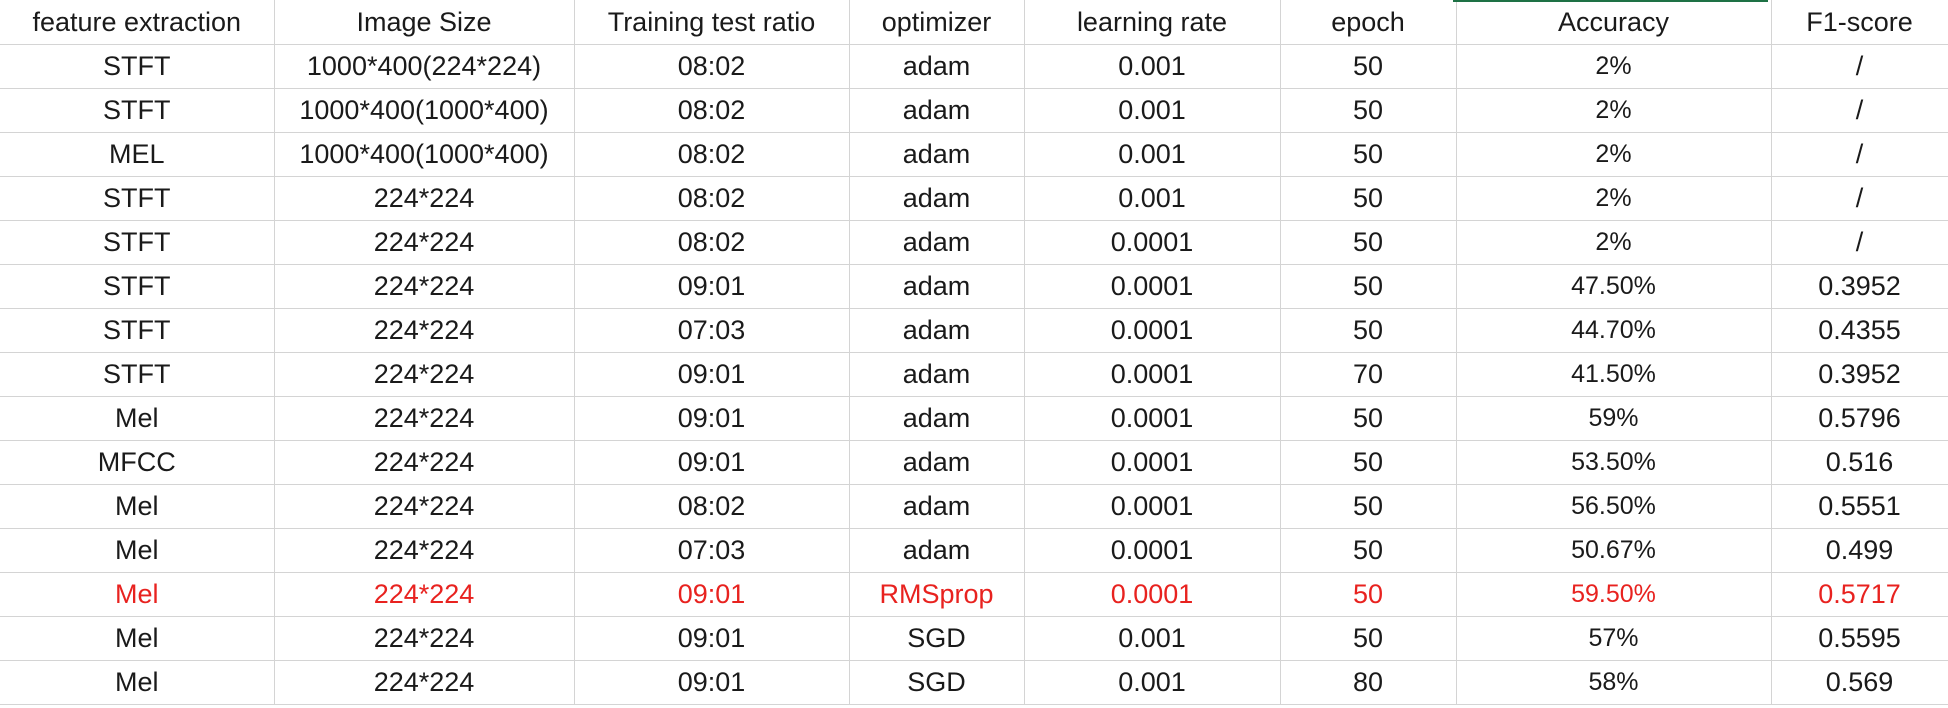 The image size is (1948, 708). What do you see at coordinates (936, 594) in the screenshot?
I see `cell-optimizer: RMSprop` at bounding box center [936, 594].